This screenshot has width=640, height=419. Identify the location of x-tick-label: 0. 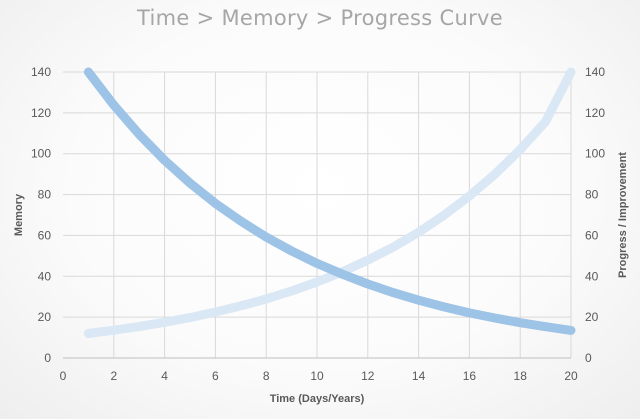
(63, 376).